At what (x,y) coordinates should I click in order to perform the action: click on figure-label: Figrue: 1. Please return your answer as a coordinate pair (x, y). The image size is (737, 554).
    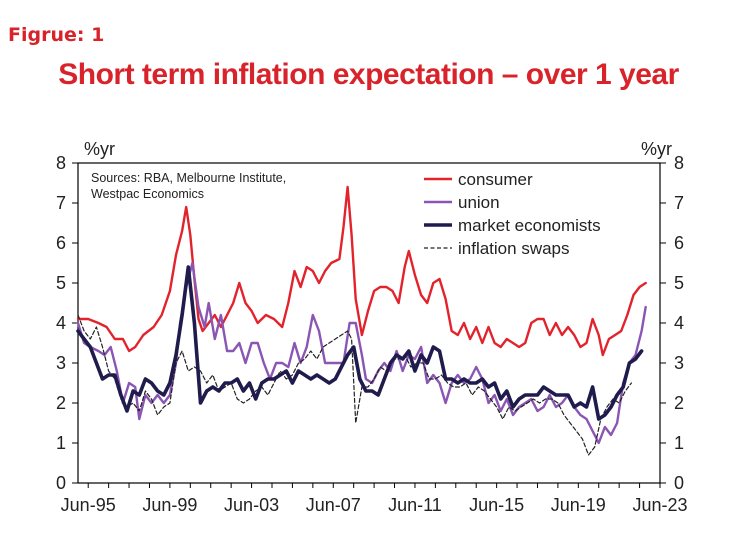
    Looking at the image, I should click on (56, 35).